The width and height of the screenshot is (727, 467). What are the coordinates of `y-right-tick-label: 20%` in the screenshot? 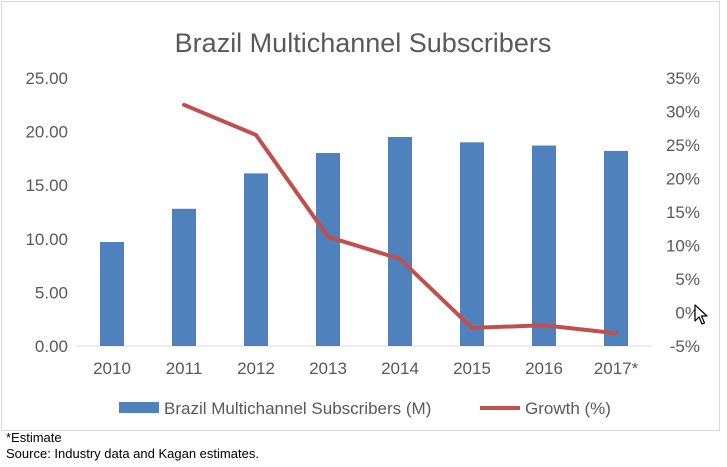 It's located at (683, 179).